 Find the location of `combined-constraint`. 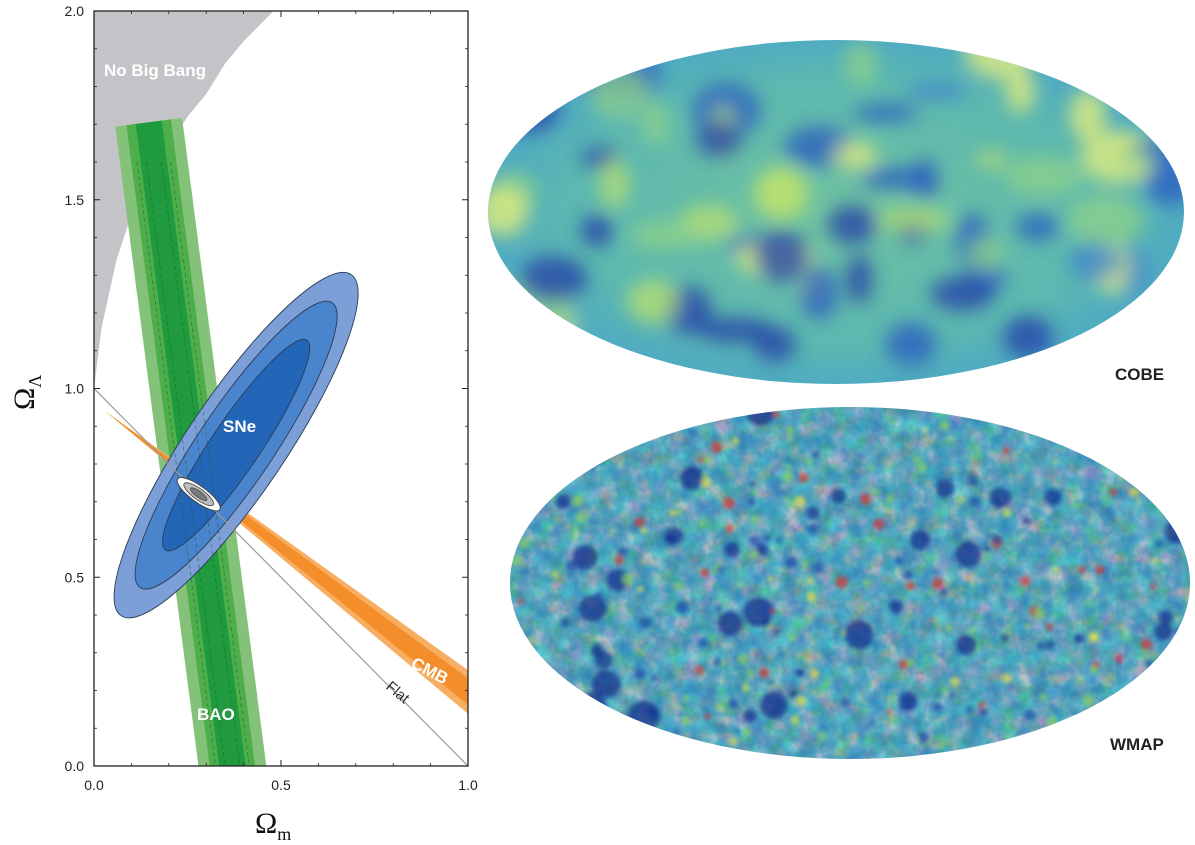

combined-constraint is located at coordinates (198, 494).